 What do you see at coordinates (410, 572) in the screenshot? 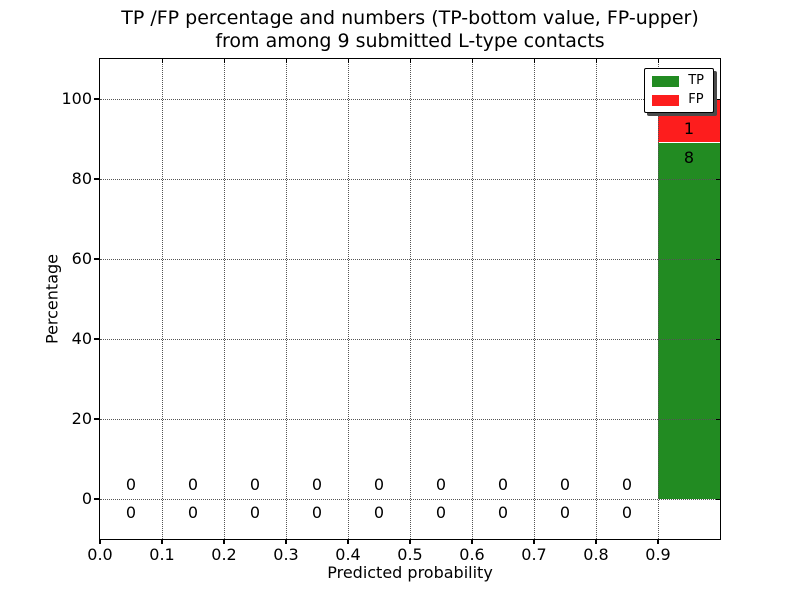
I see `x-axis-label: Predicted probability` at bounding box center [410, 572].